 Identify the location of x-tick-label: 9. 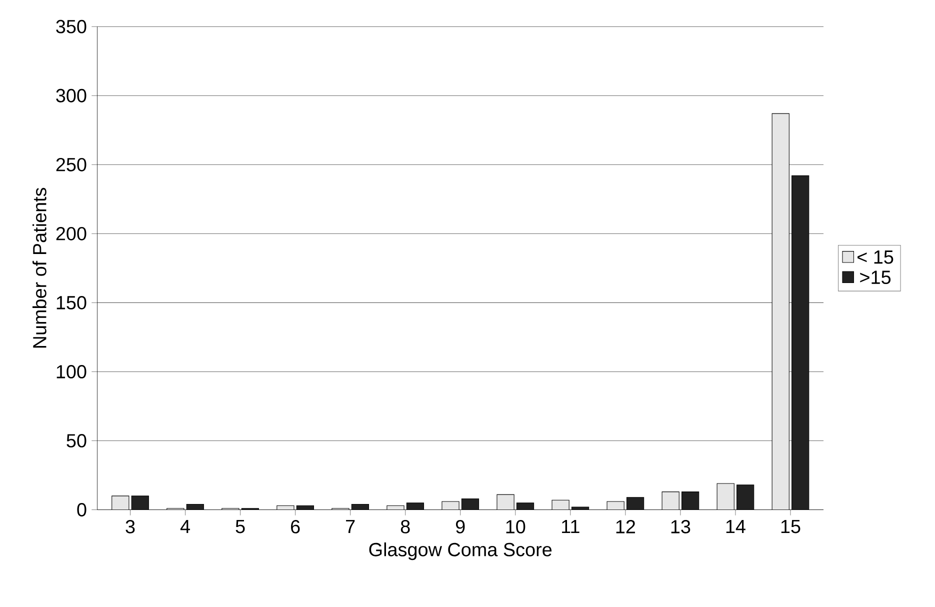
(460, 527).